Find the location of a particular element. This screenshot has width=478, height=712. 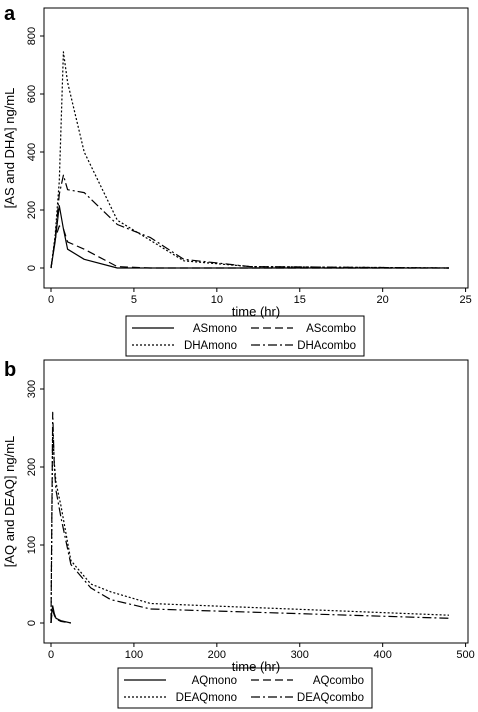

legend-label: DEAQmono is located at coordinates (206, 698).